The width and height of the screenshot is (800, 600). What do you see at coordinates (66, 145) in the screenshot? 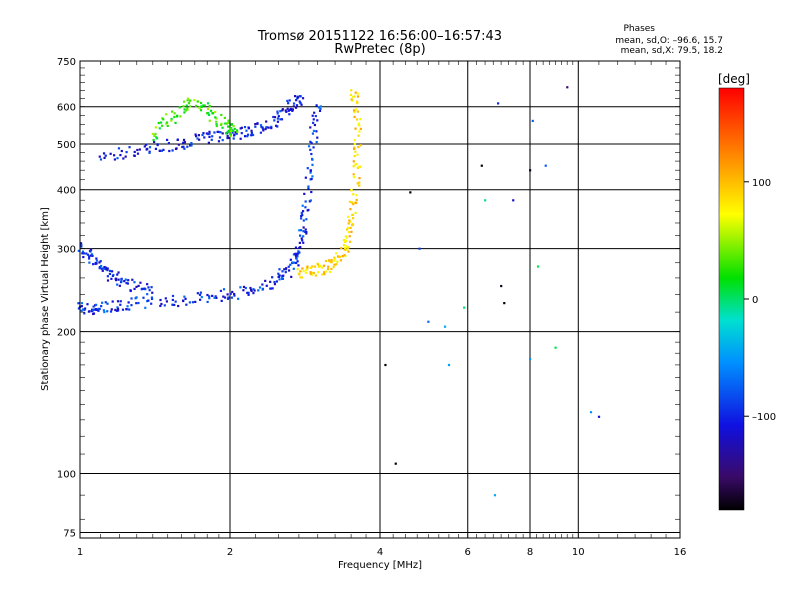
I see `y-tick-label: 500` at bounding box center [66, 145].